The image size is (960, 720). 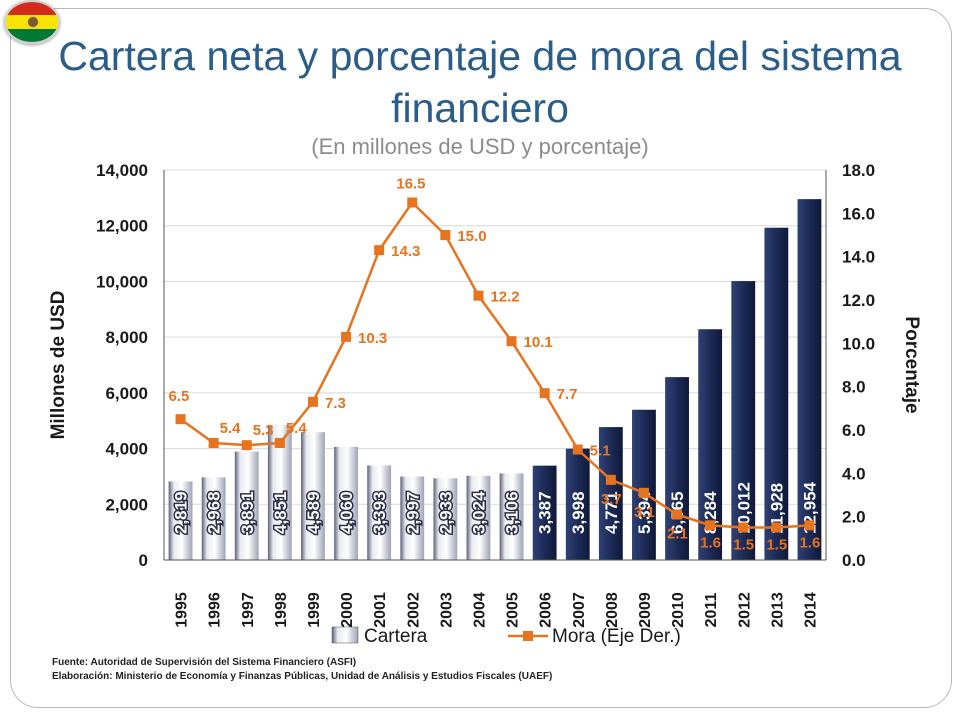 What do you see at coordinates (579, 610) in the screenshot?
I see `x-tick-label: 2007` at bounding box center [579, 610].